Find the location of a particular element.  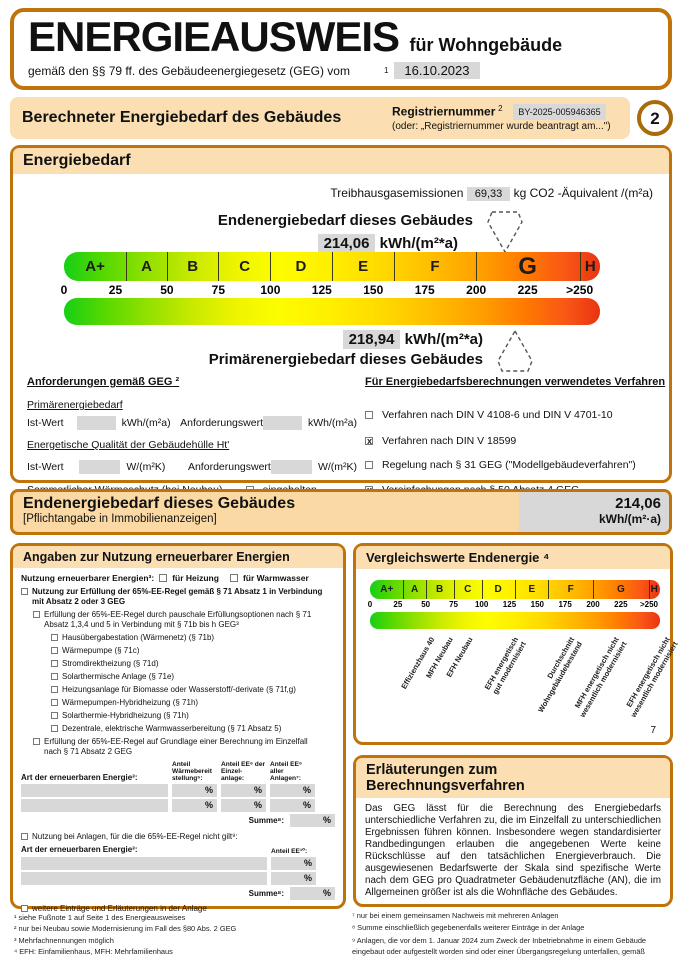

more-entries-checkbox is located at coordinates (24, 909).